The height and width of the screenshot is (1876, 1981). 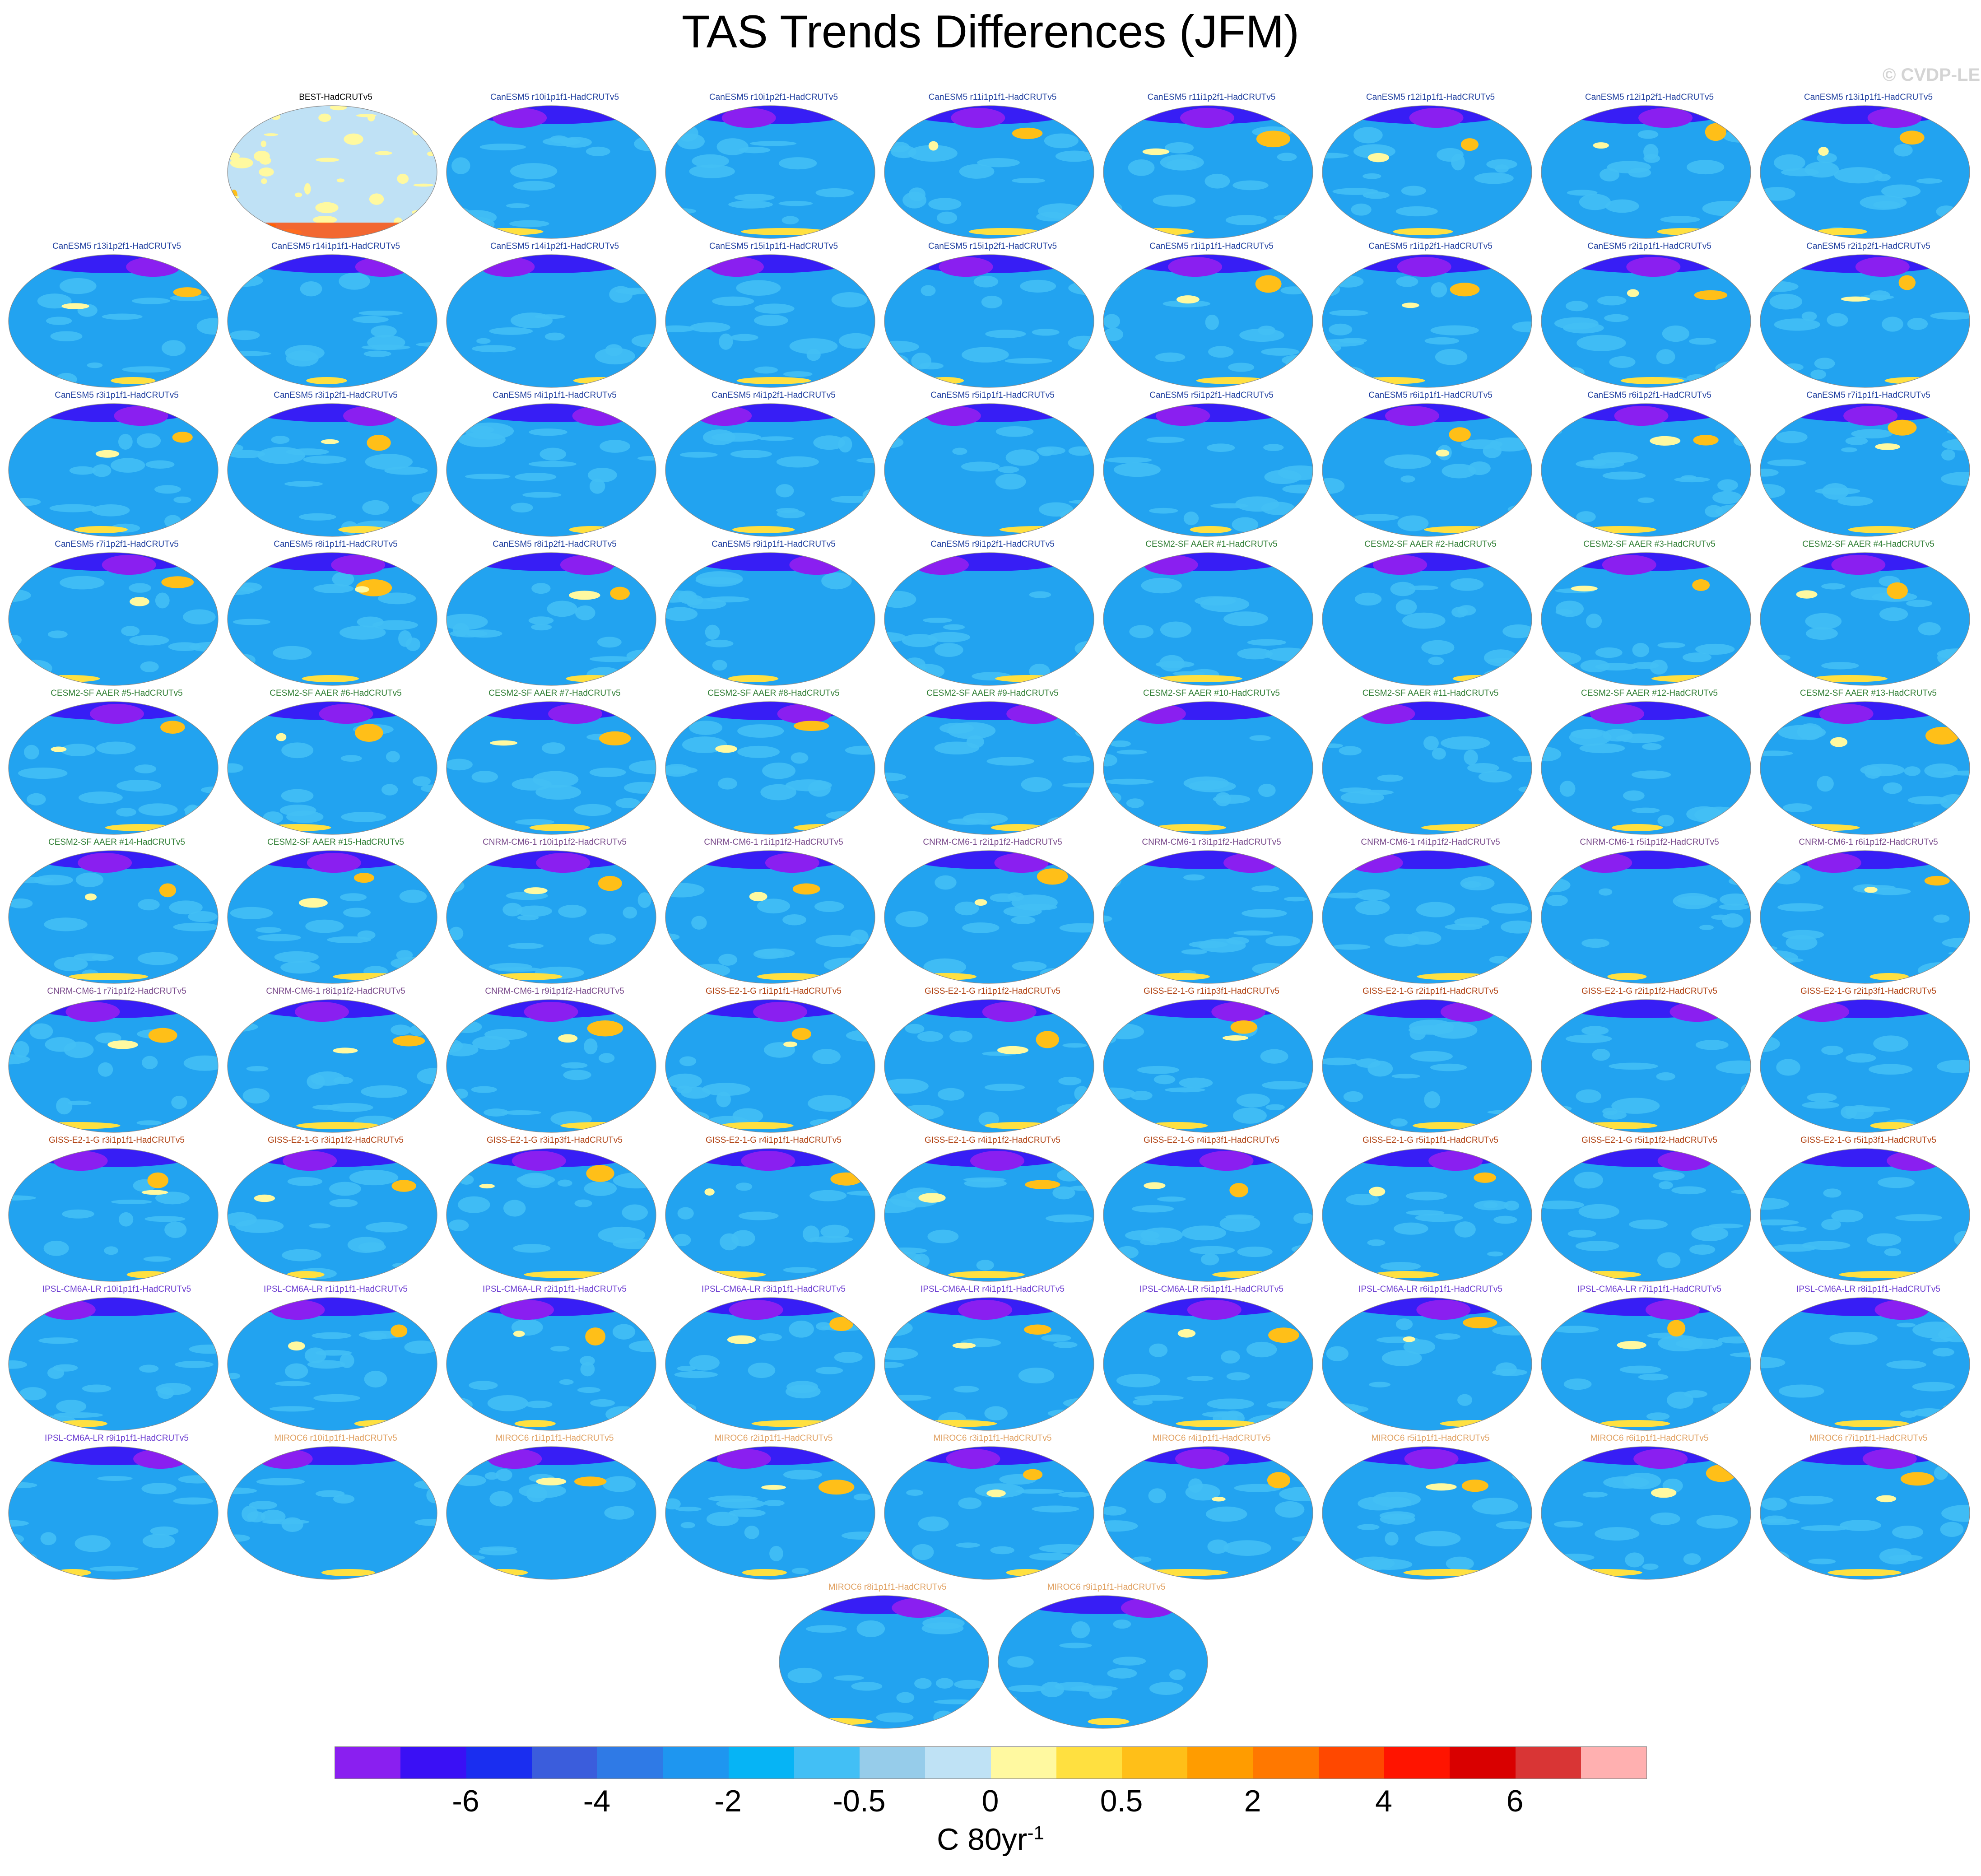 What do you see at coordinates (116, 1210) in the screenshot?
I see `map-panel: GISS-E2-1-G r3i1p1f1-HadCRUTv5` at bounding box center [116, 1210].